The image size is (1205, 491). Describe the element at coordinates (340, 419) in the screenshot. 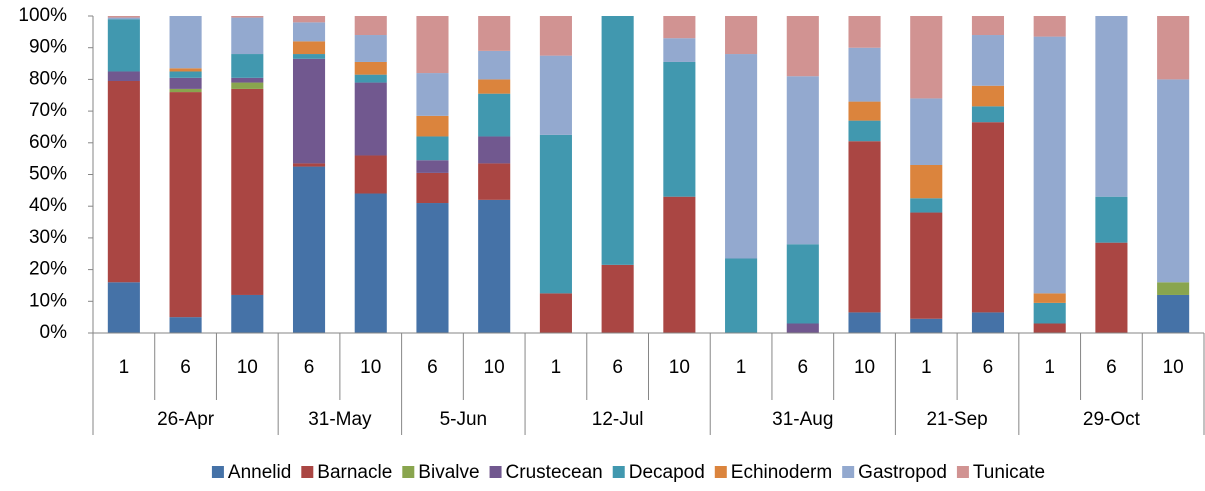

I see `group-label: 31-May` at that location.